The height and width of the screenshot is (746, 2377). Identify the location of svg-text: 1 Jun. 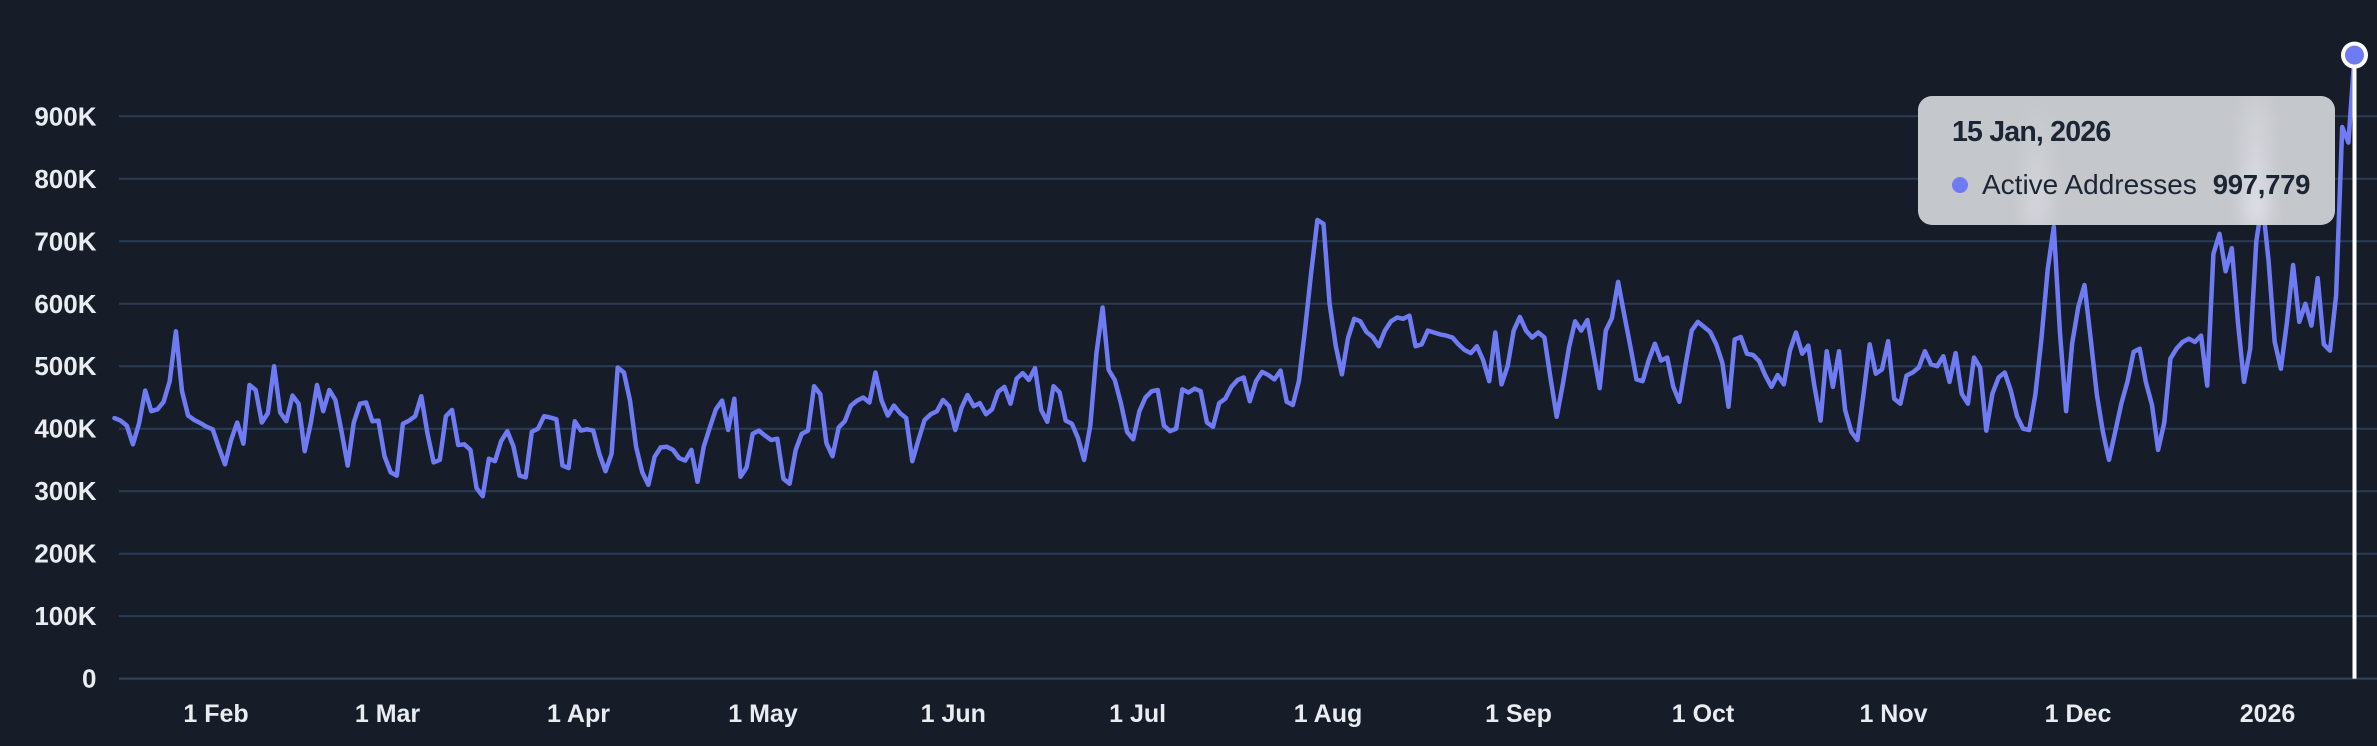
(953, 714).